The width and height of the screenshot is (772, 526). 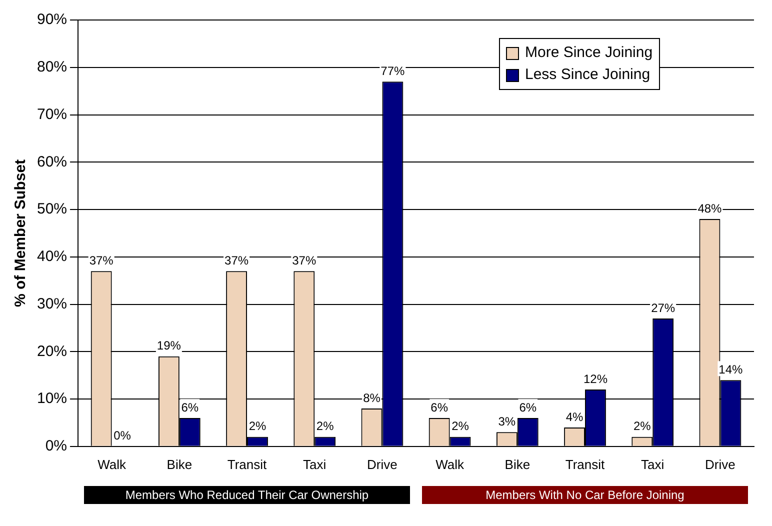 I want to click on data-label: 0%, so click(x=123, y=435).